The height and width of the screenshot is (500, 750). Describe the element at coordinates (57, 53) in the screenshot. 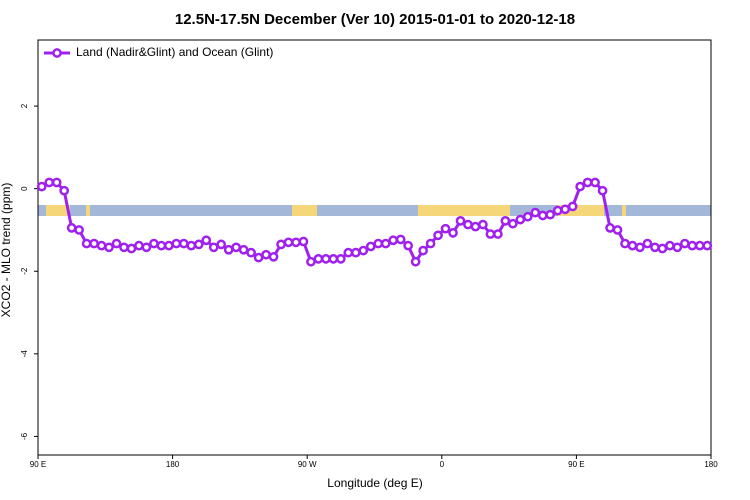

I see `legend-marker` at that location.